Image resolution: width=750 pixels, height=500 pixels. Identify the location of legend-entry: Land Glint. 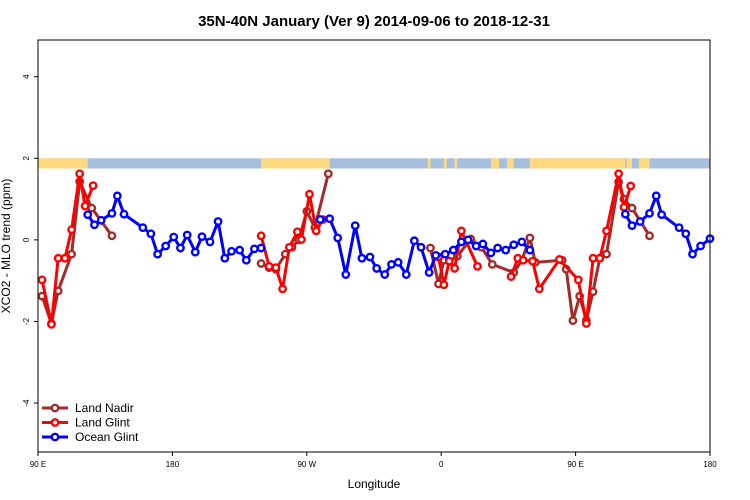
(86, 423).